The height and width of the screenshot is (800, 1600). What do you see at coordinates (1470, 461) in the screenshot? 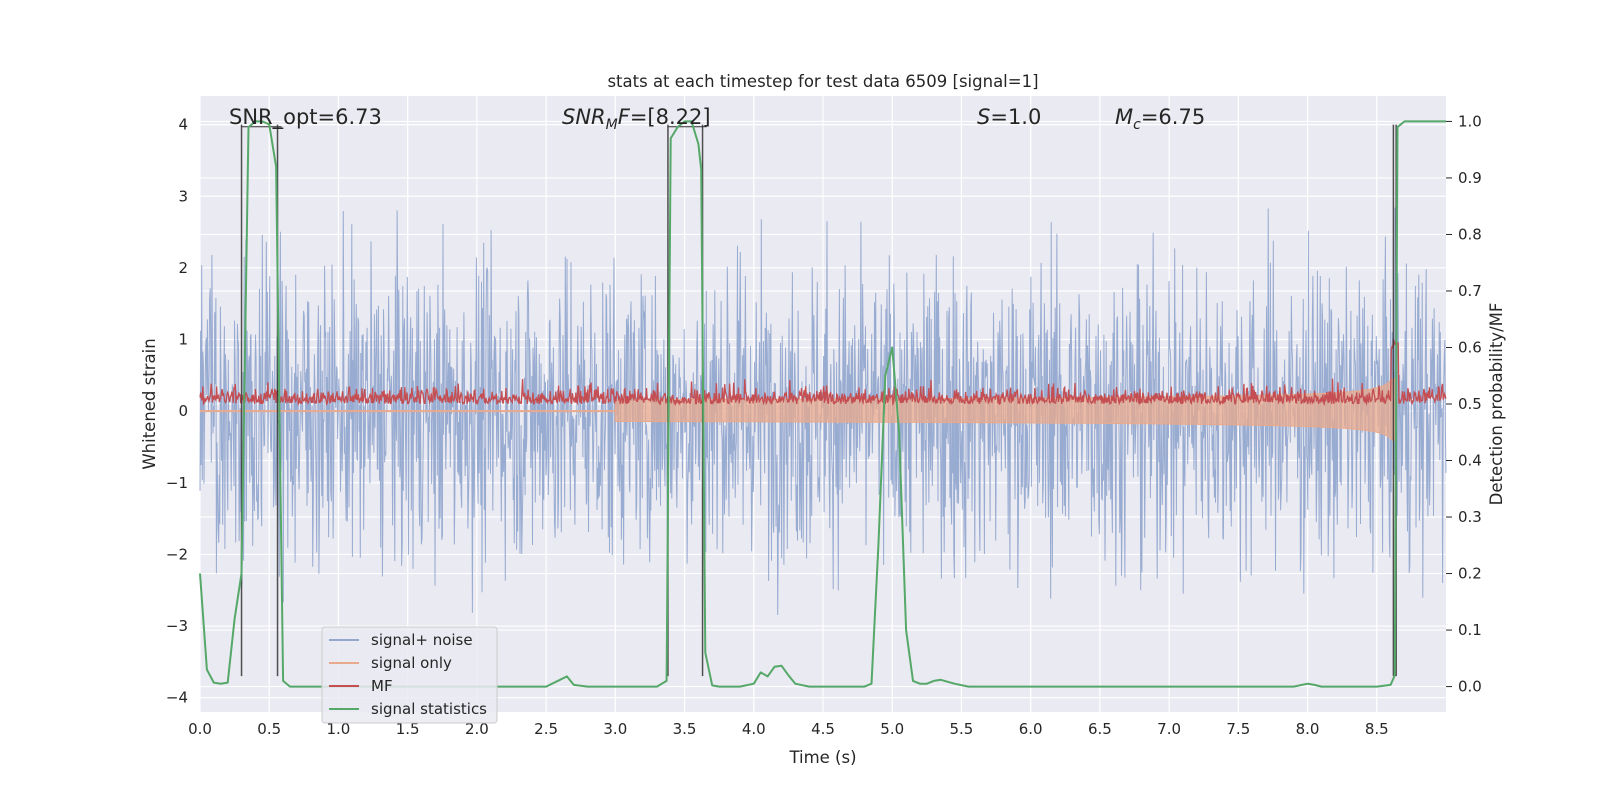
I see `y-right-tick-label: 0.4` at bounding box center [1470, 461].